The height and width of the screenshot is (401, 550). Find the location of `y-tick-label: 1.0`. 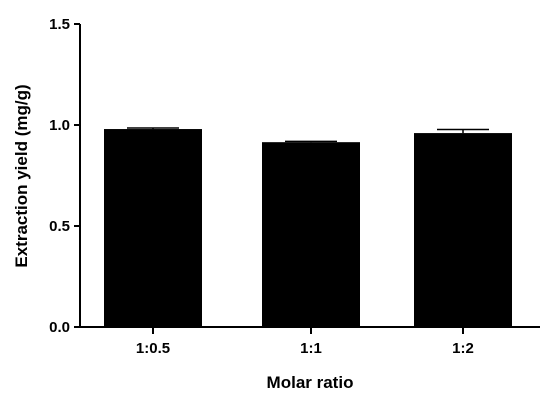

y-tick-label: 1.0 is located at coordinates (59, 125).